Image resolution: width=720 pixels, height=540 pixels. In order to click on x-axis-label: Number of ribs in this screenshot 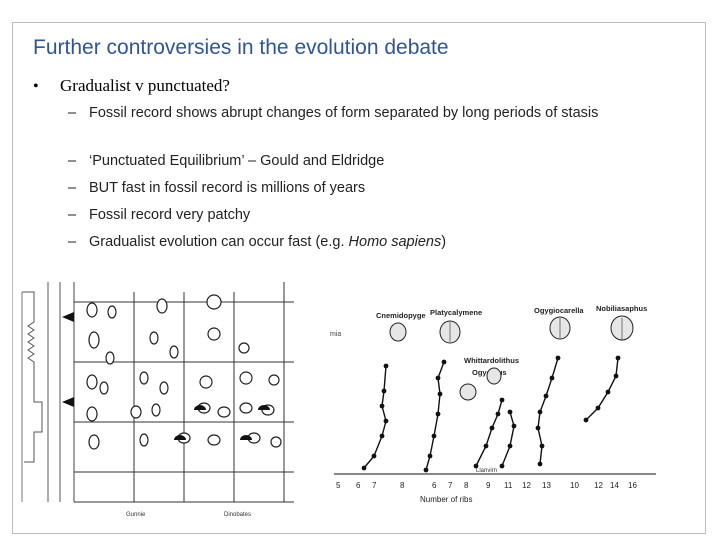, I will do `click(446, 499)`.